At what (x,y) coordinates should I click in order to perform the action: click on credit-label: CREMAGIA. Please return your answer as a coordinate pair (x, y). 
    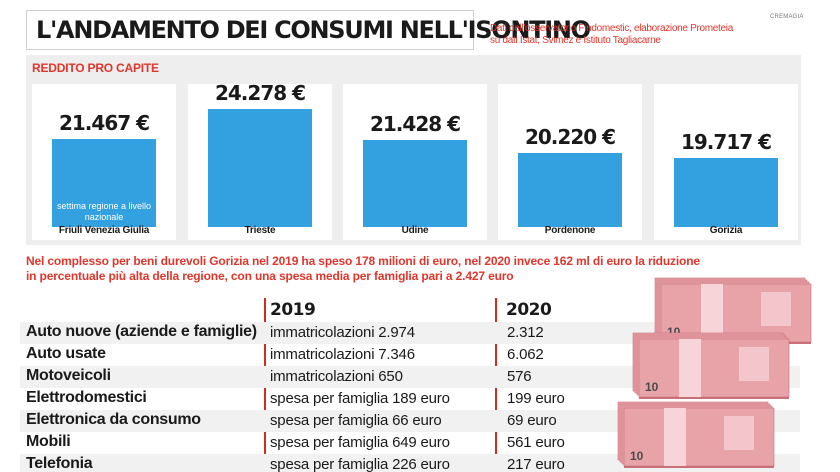
    Looking at the image, I should click on (787, 17).